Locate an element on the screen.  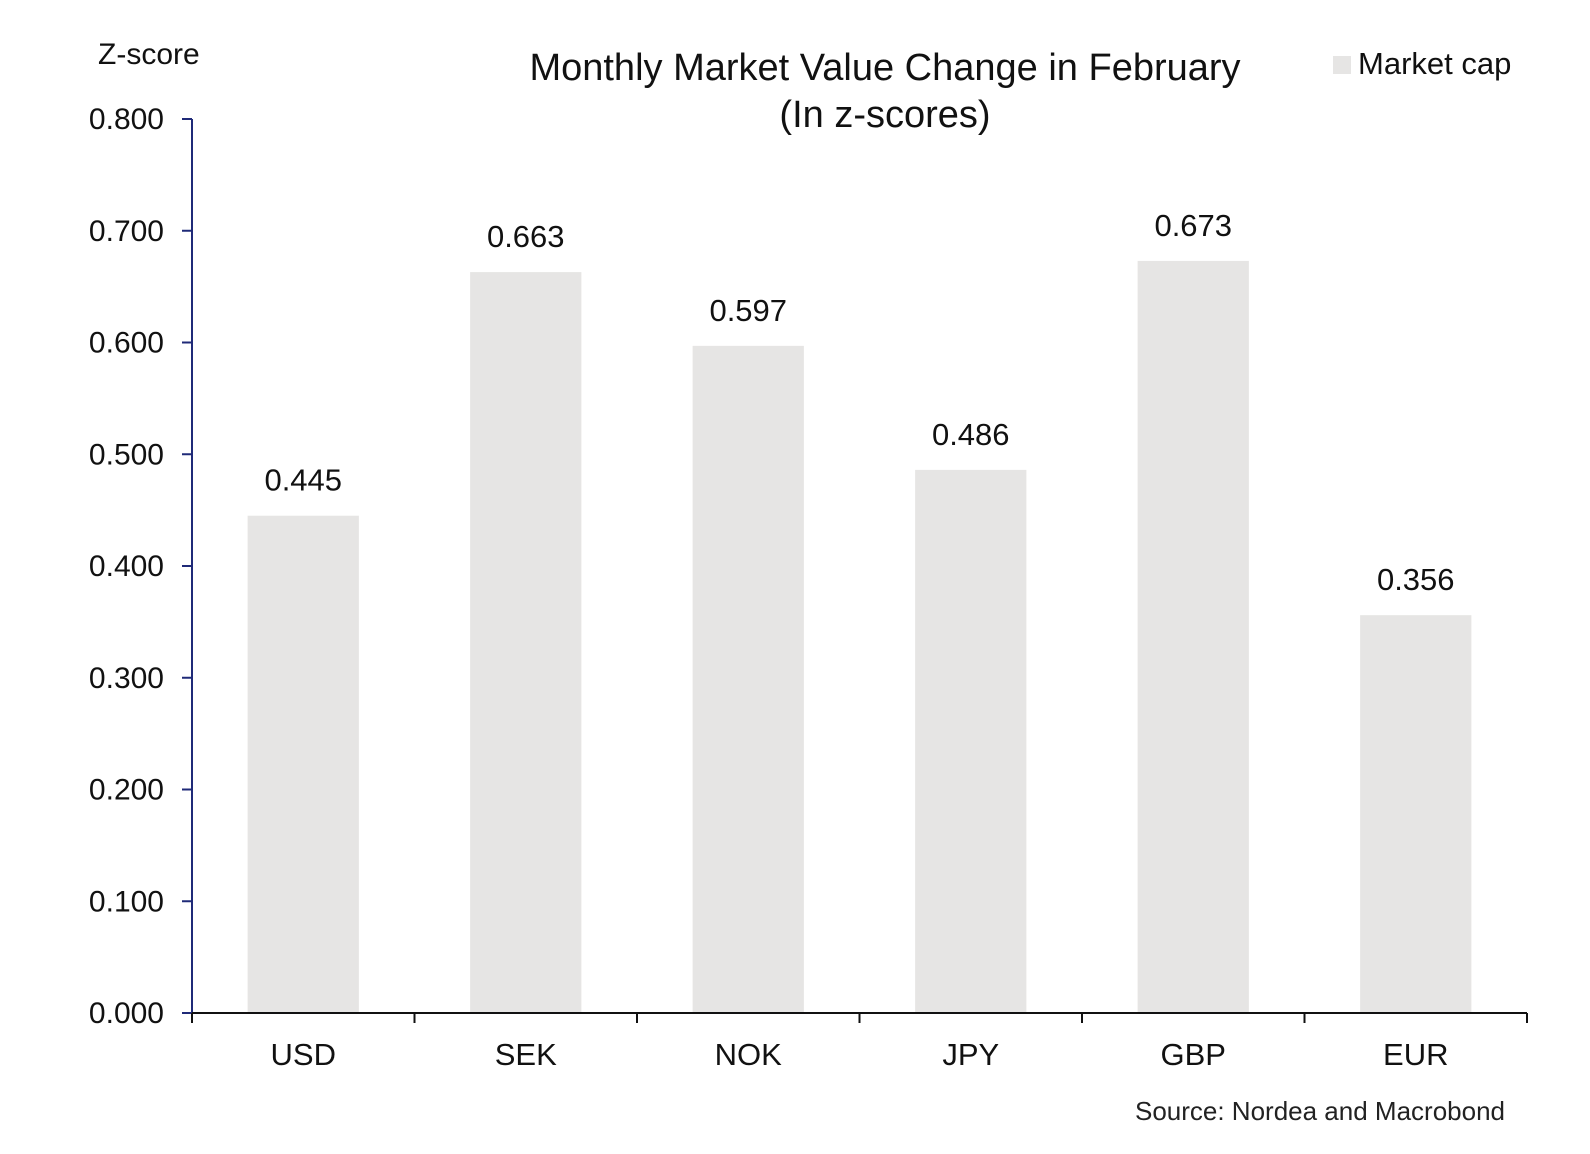
x-tick-label-sek: SEK is located at coordinates (526, 1054).